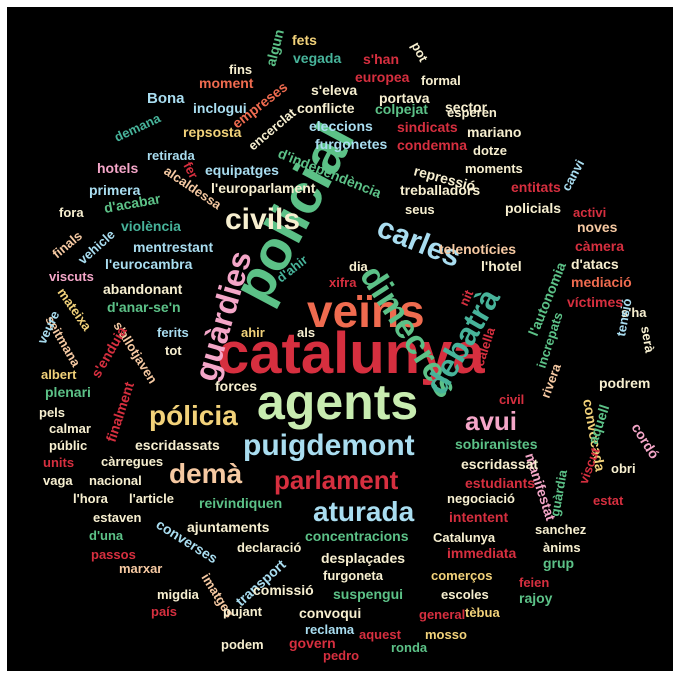  Describe the element at coordinates (536, 187) in the screenshot. I see `word-54: entitats` at that location.